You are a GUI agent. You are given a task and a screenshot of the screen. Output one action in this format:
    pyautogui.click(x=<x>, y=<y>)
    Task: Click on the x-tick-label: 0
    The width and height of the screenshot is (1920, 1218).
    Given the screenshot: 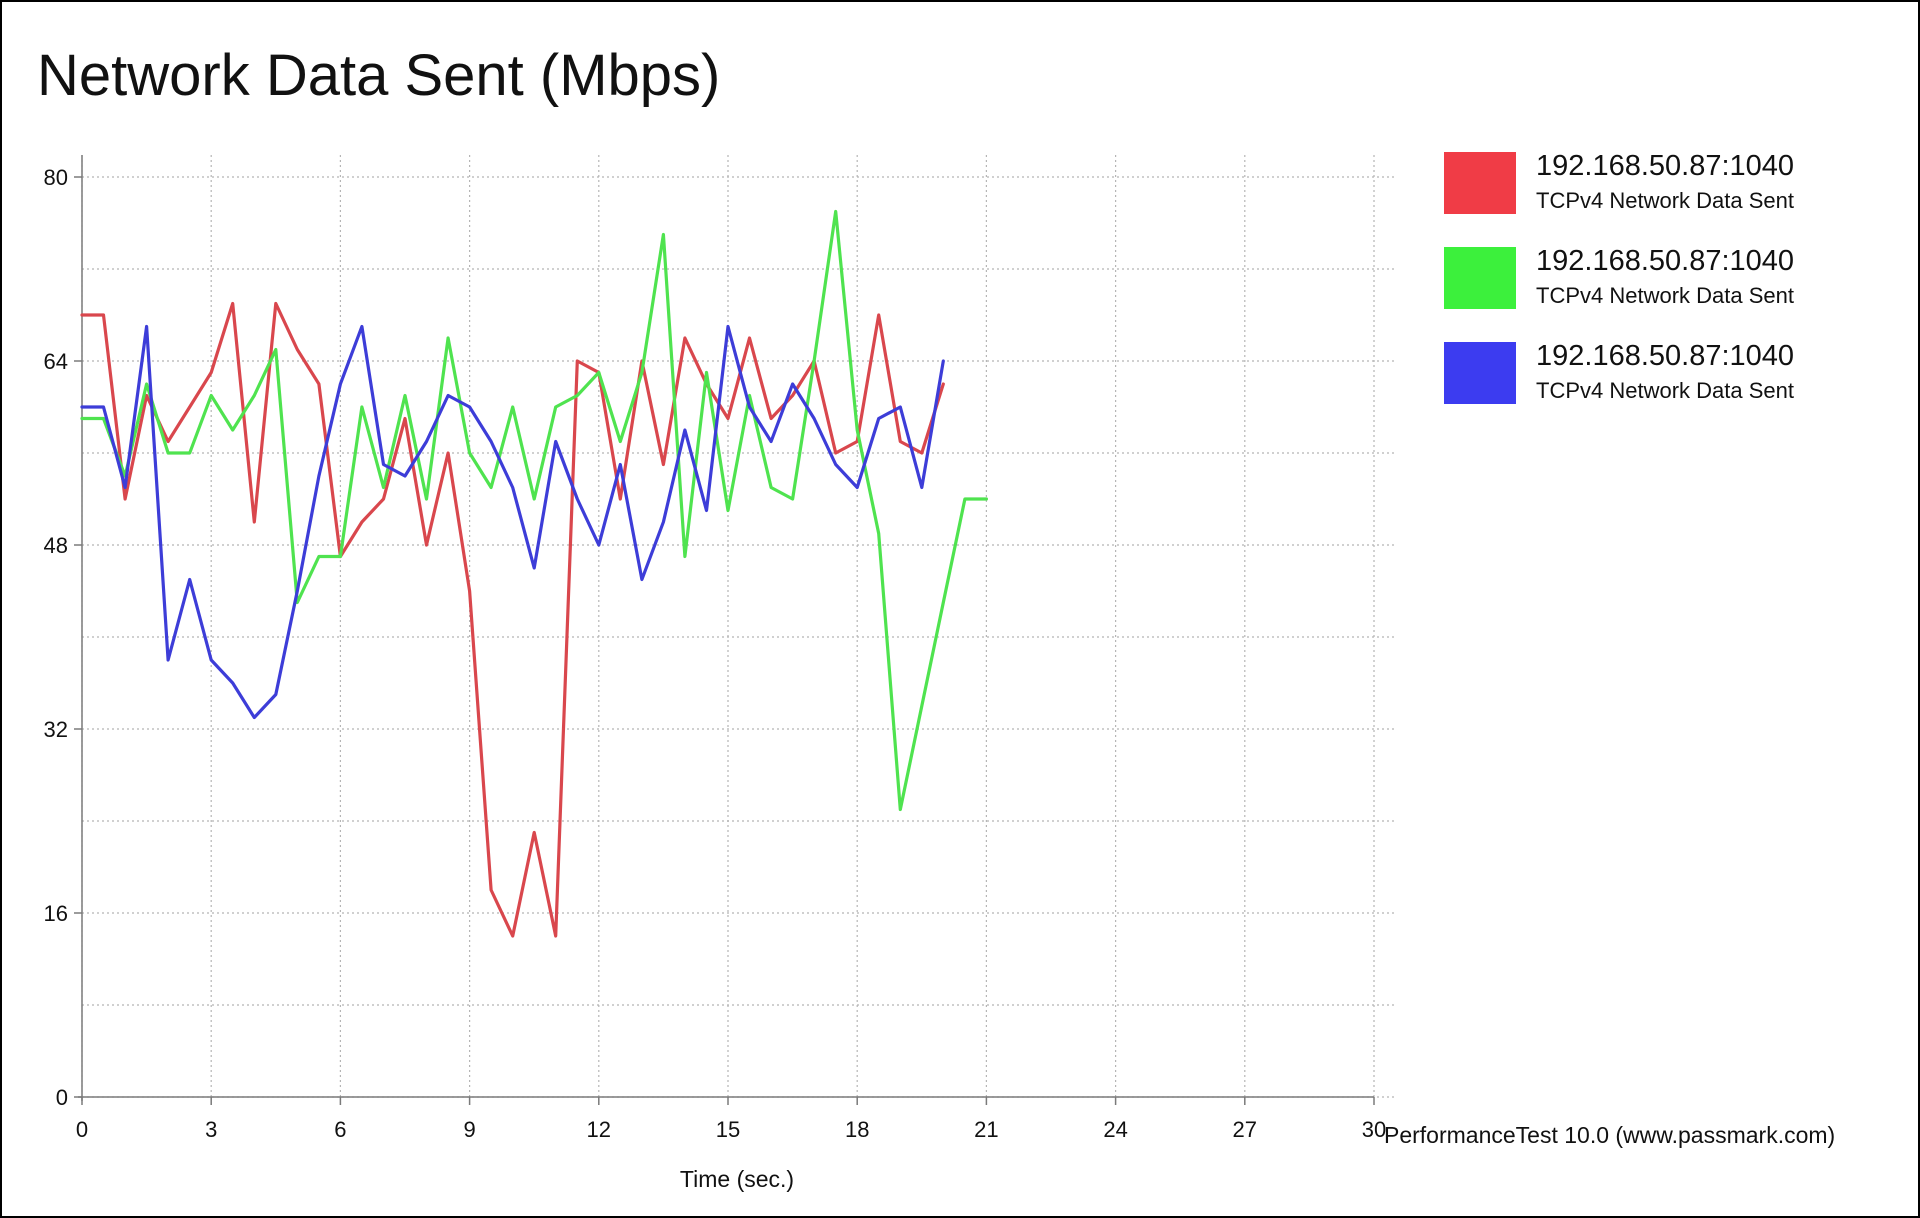 What is the action you would take?
    pyautogui.click(x=82, y=1129)
    